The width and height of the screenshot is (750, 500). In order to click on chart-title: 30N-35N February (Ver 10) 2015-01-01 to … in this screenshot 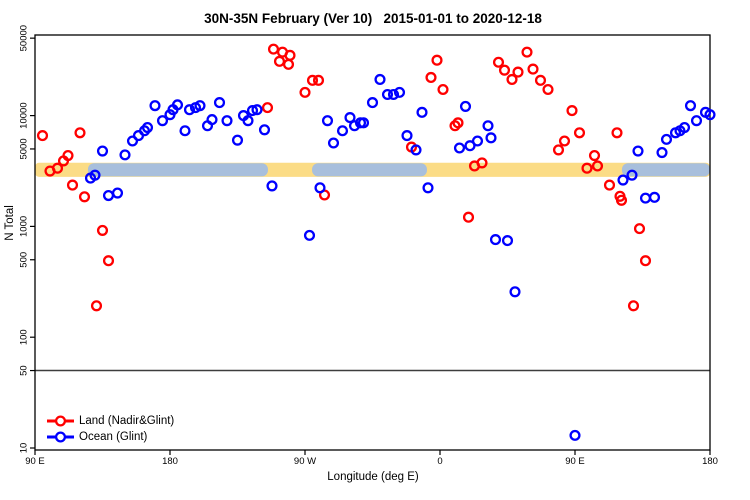, I will do `click(373, 18)`.